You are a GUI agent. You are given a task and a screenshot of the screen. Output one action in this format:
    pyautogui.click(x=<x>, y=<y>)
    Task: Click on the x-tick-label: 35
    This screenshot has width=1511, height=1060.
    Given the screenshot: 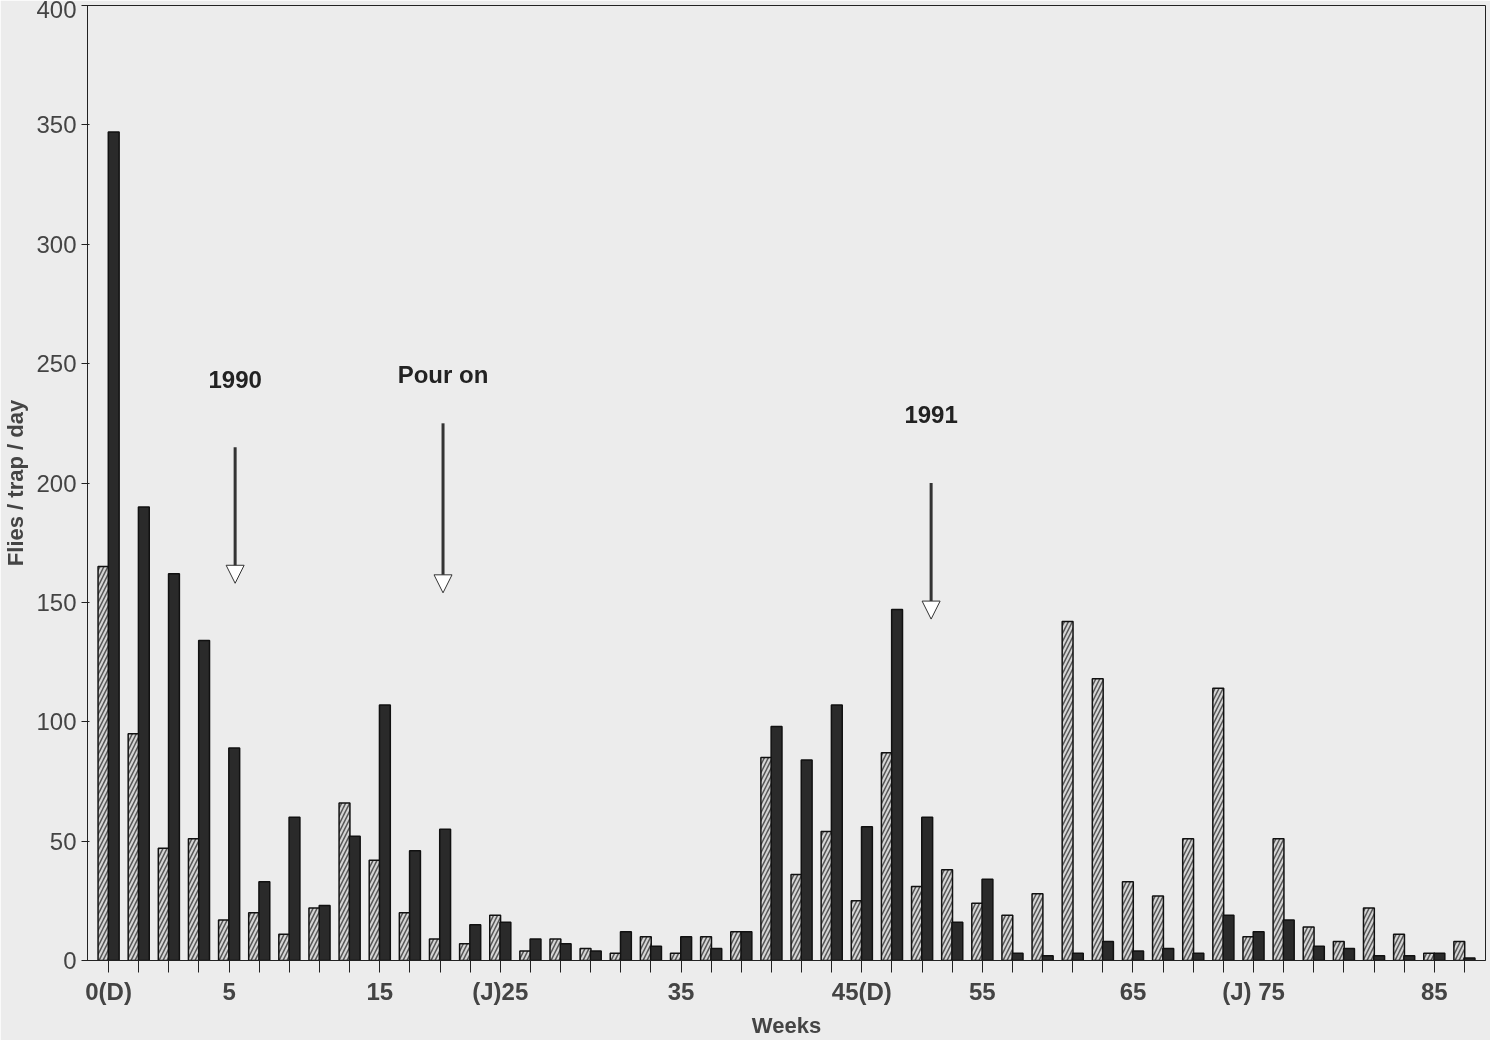 What is the action you would take?
    pyautogui.click(x=681, y=991)
    